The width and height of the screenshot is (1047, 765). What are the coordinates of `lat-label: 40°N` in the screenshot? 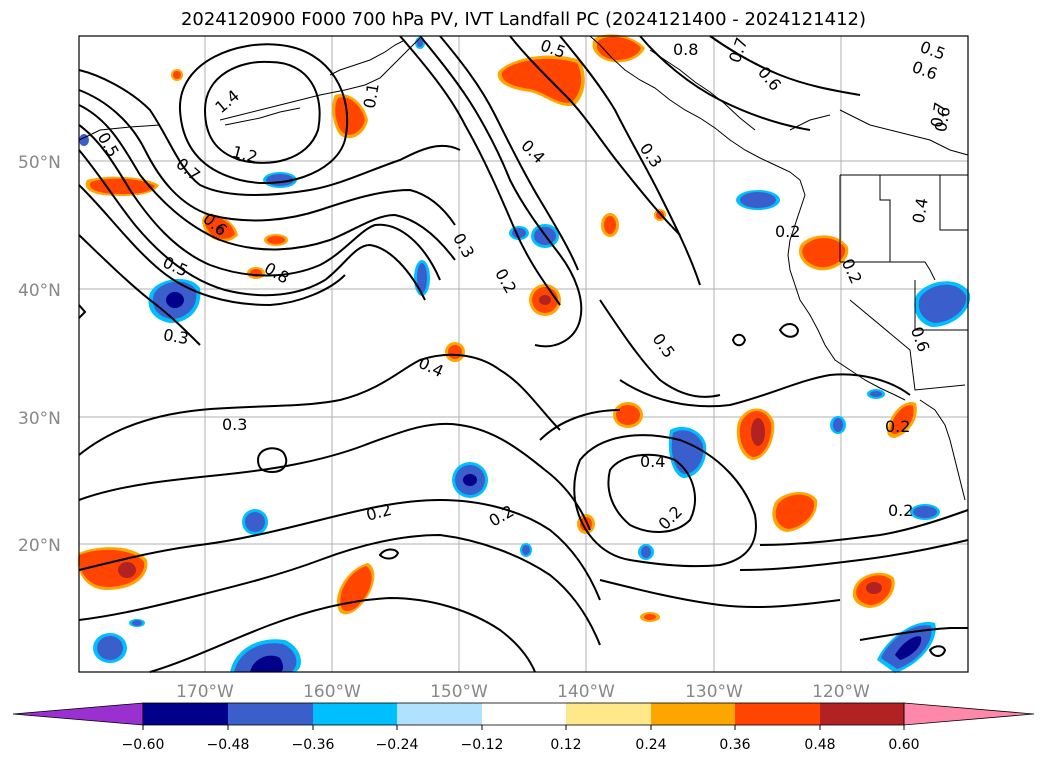 It's located at (39, 291).